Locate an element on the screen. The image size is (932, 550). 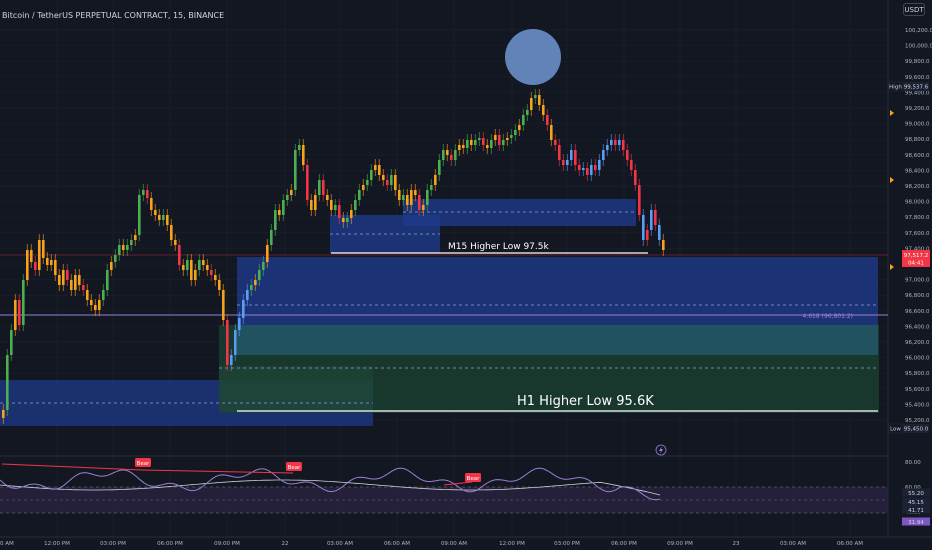
price-tick-label: 99,200.0 is located at coordinates (917, 109).